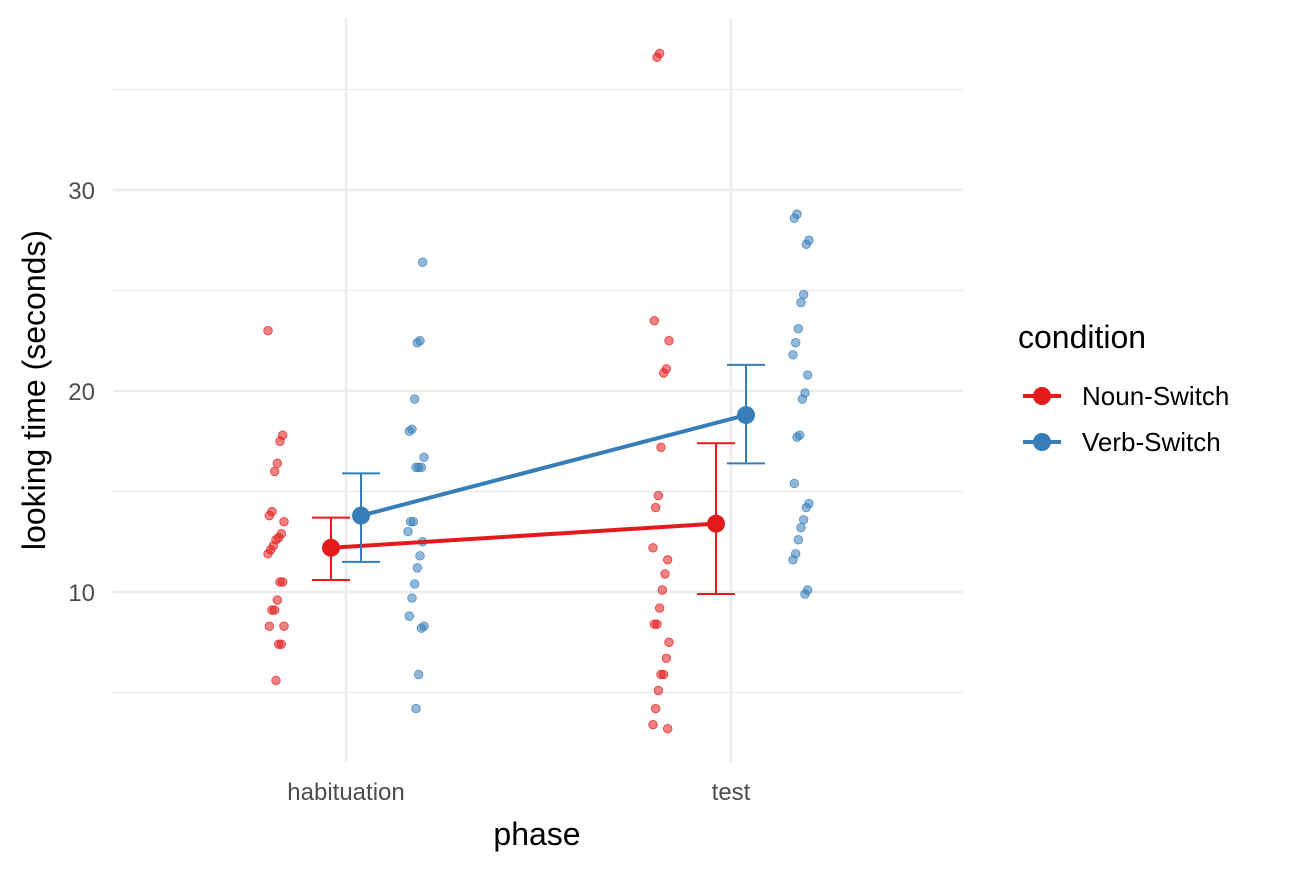 This screenshot has width=1290, height=870. I want to click on legend: condition Noun-Switch Verb-Switch, so click(1123, 388).